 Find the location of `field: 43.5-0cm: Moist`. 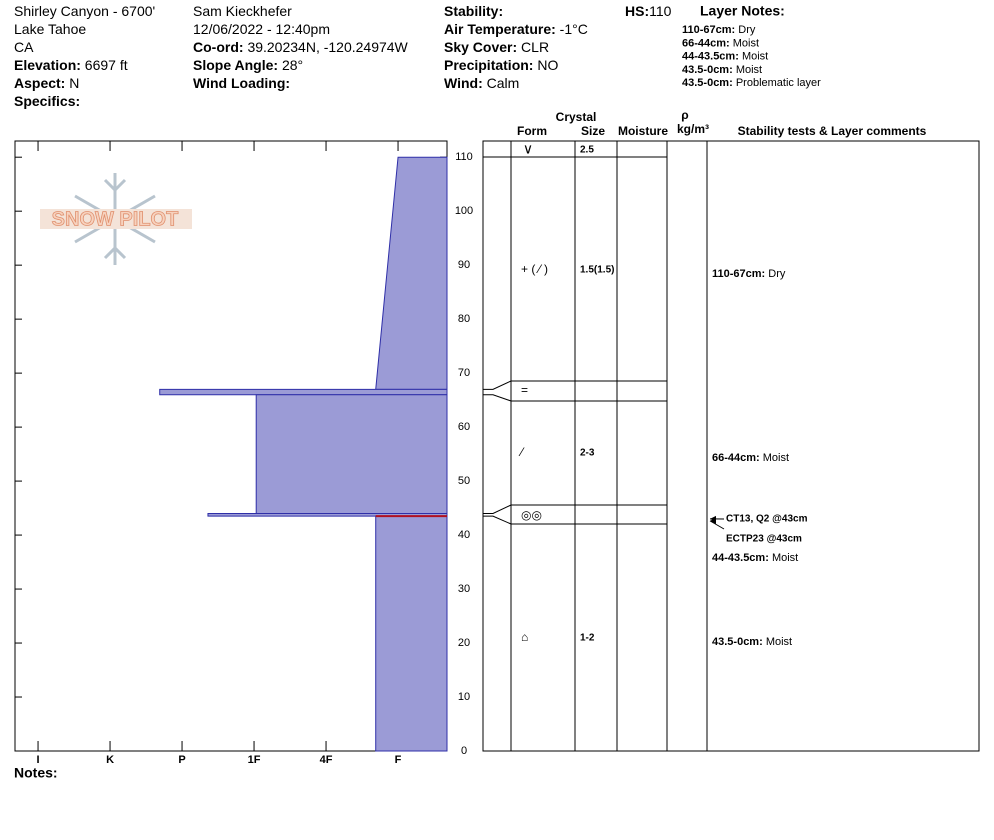

field: 43.5-0cm: Moist is located at coordinates (722, 70).